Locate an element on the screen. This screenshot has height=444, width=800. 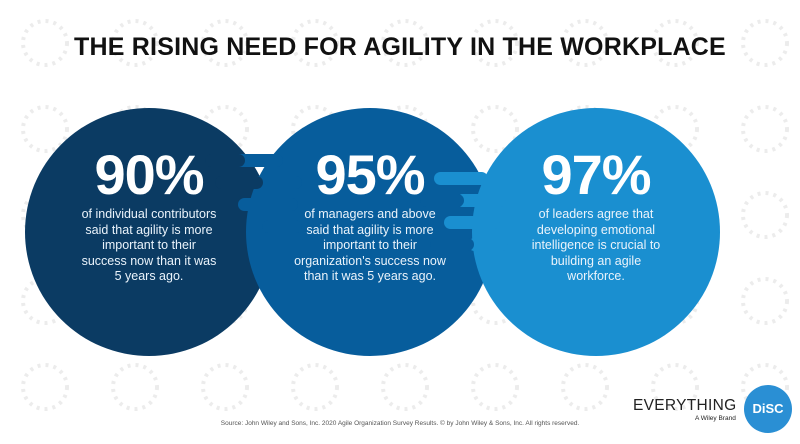
stat-percent: 97% is located at coordinates (596, 174).